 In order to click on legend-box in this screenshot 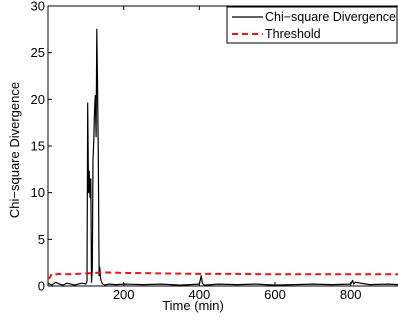, I will do `click(312, 25)`.